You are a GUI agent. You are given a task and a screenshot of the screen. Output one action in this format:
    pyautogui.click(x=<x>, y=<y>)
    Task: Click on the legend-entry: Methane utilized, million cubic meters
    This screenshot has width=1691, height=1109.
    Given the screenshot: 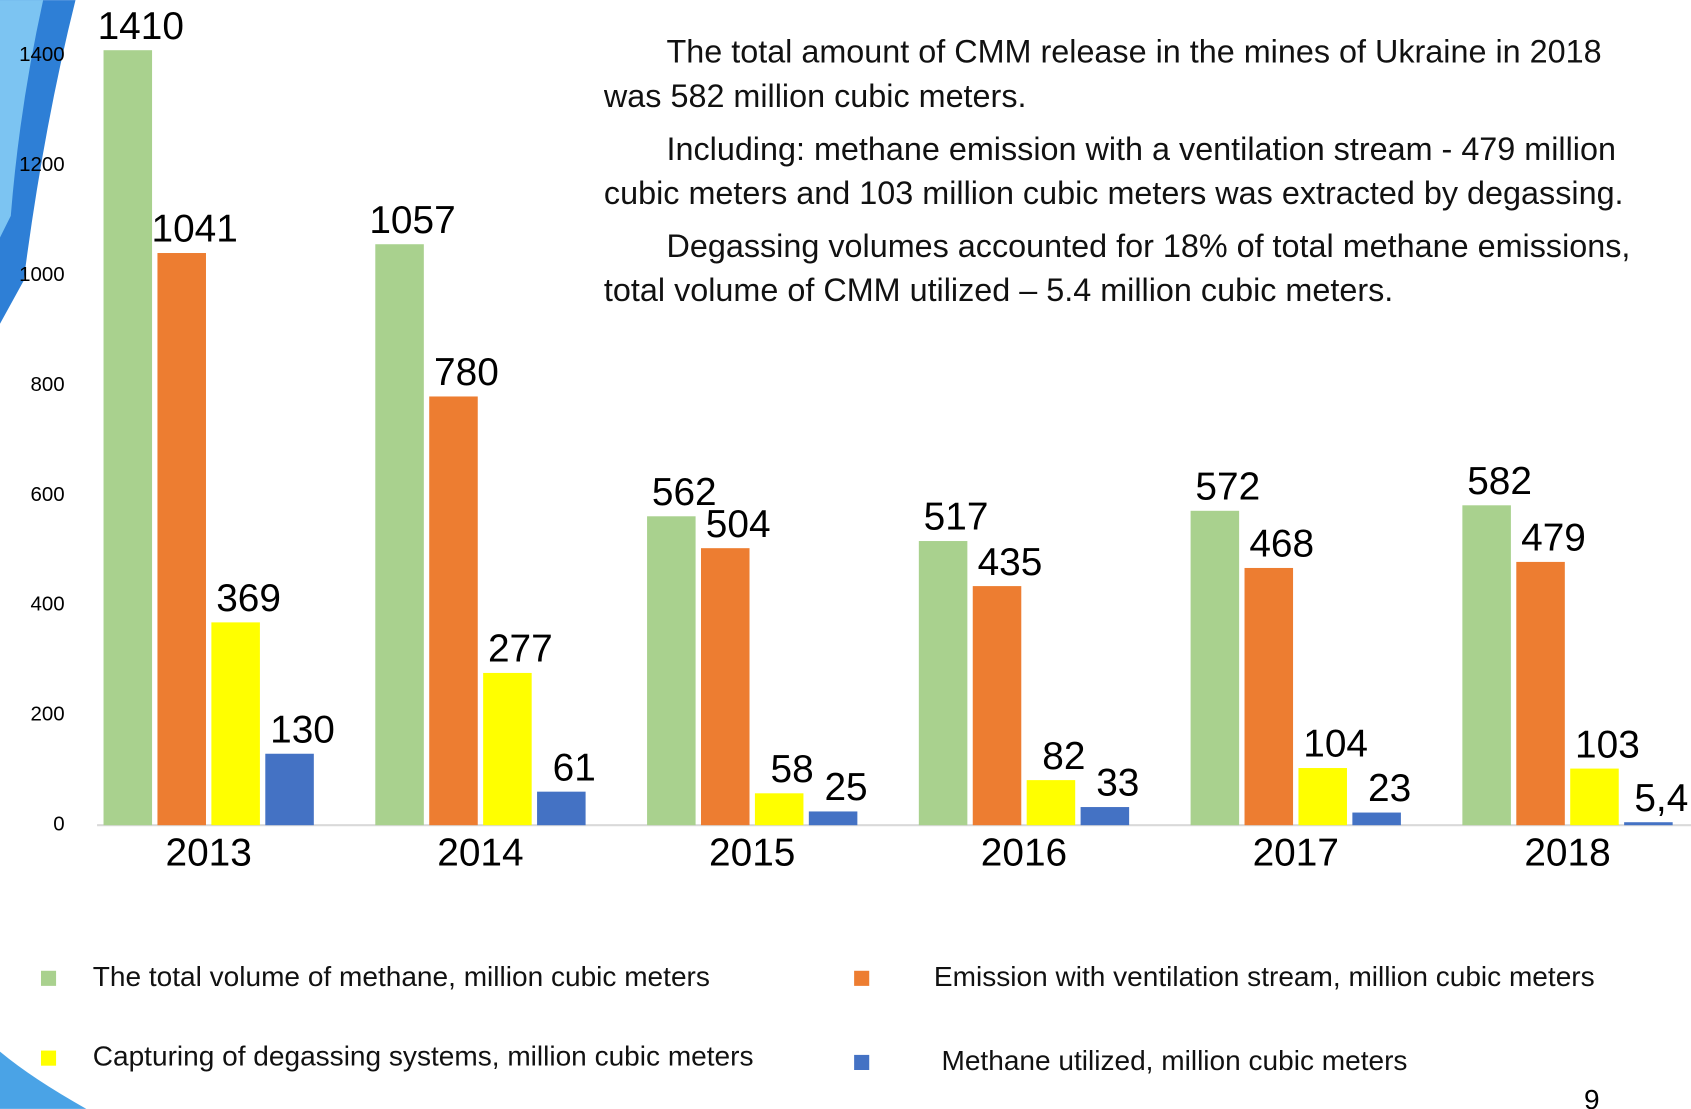 What is the action you would take?
    pyautogui.click(x=1174, y=1060)
    